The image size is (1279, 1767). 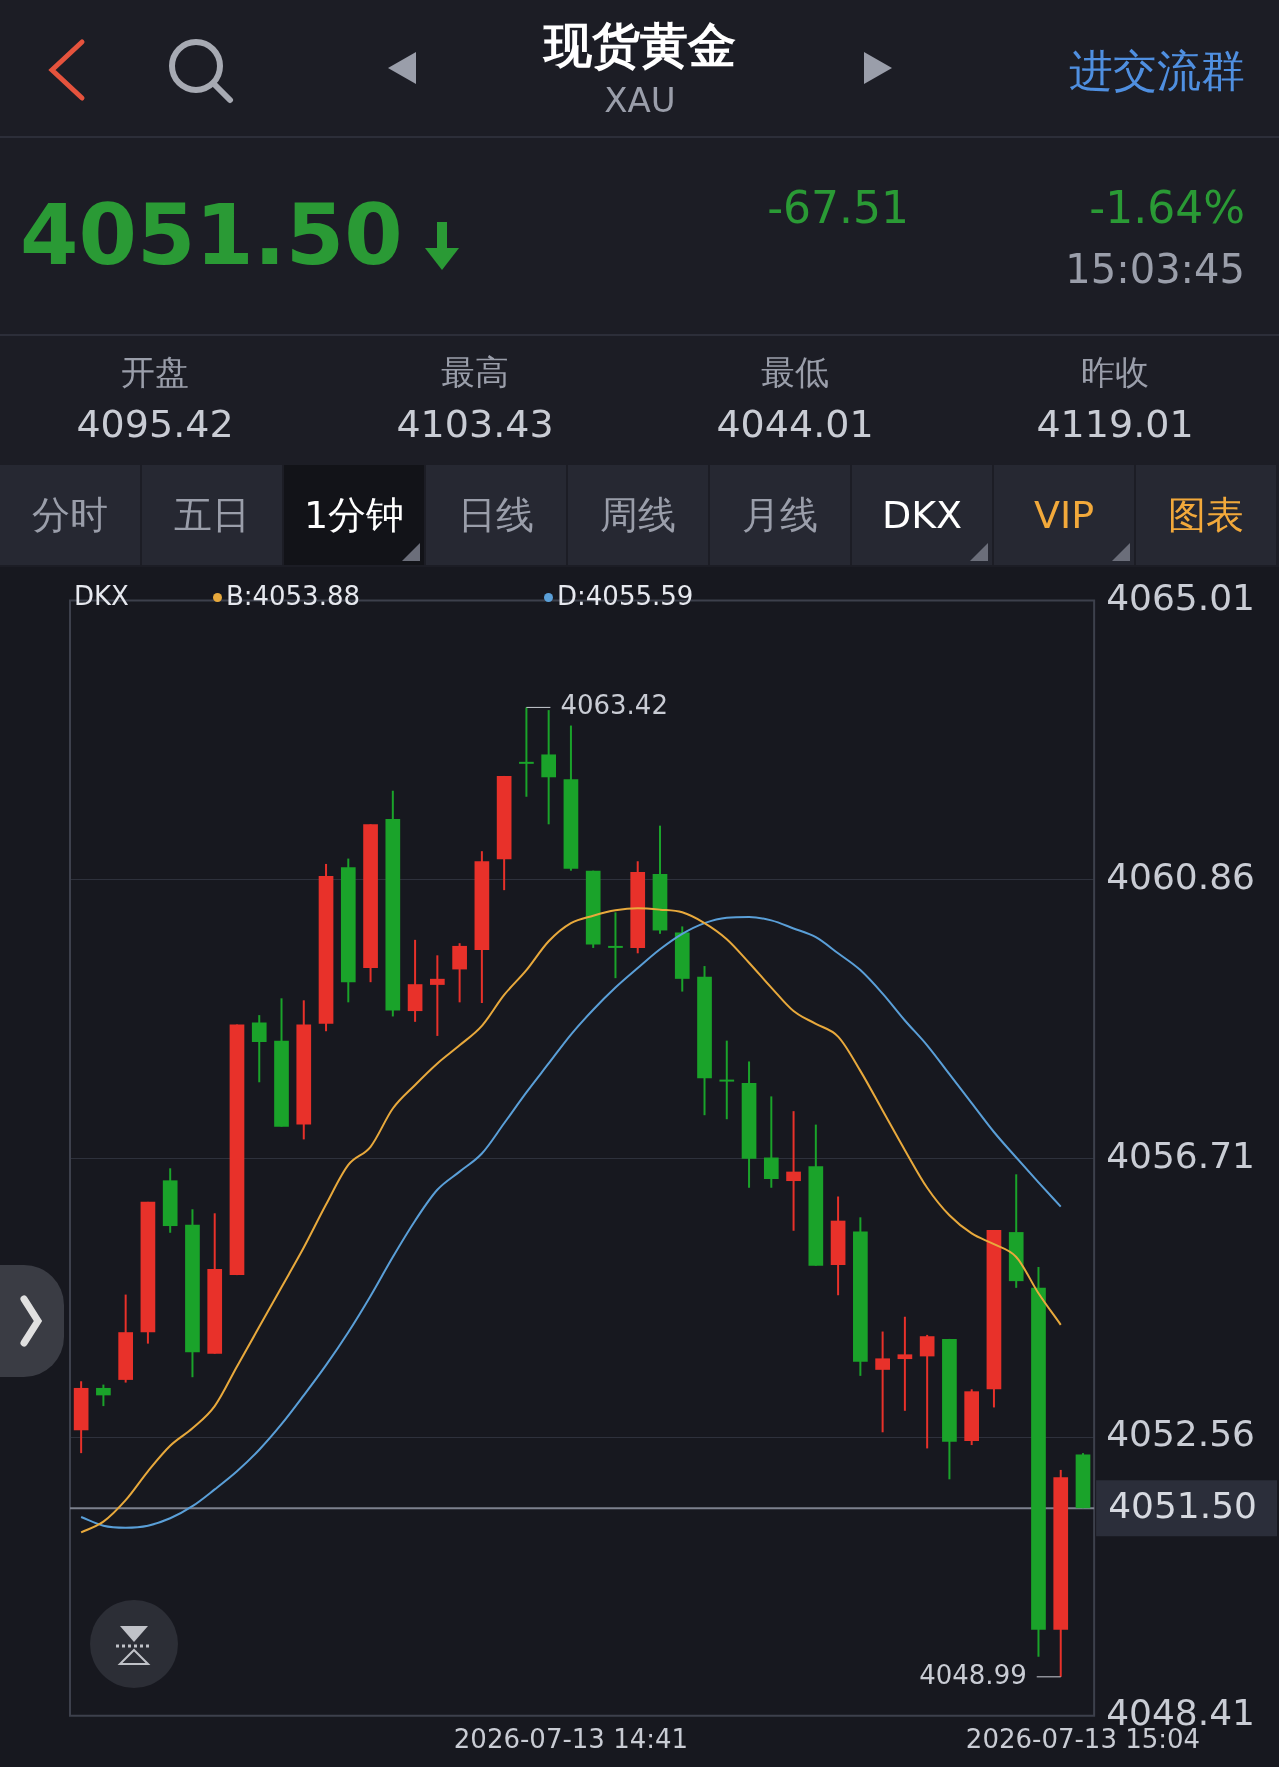 I want to click on text: VIP, so click(x=1064, y=515).